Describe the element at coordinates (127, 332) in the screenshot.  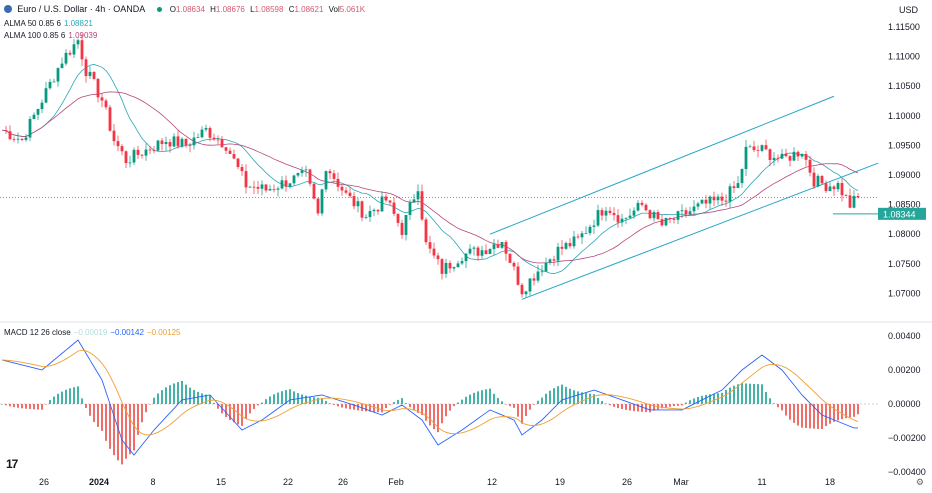
I see `macd-value: −0.00142` at that location.